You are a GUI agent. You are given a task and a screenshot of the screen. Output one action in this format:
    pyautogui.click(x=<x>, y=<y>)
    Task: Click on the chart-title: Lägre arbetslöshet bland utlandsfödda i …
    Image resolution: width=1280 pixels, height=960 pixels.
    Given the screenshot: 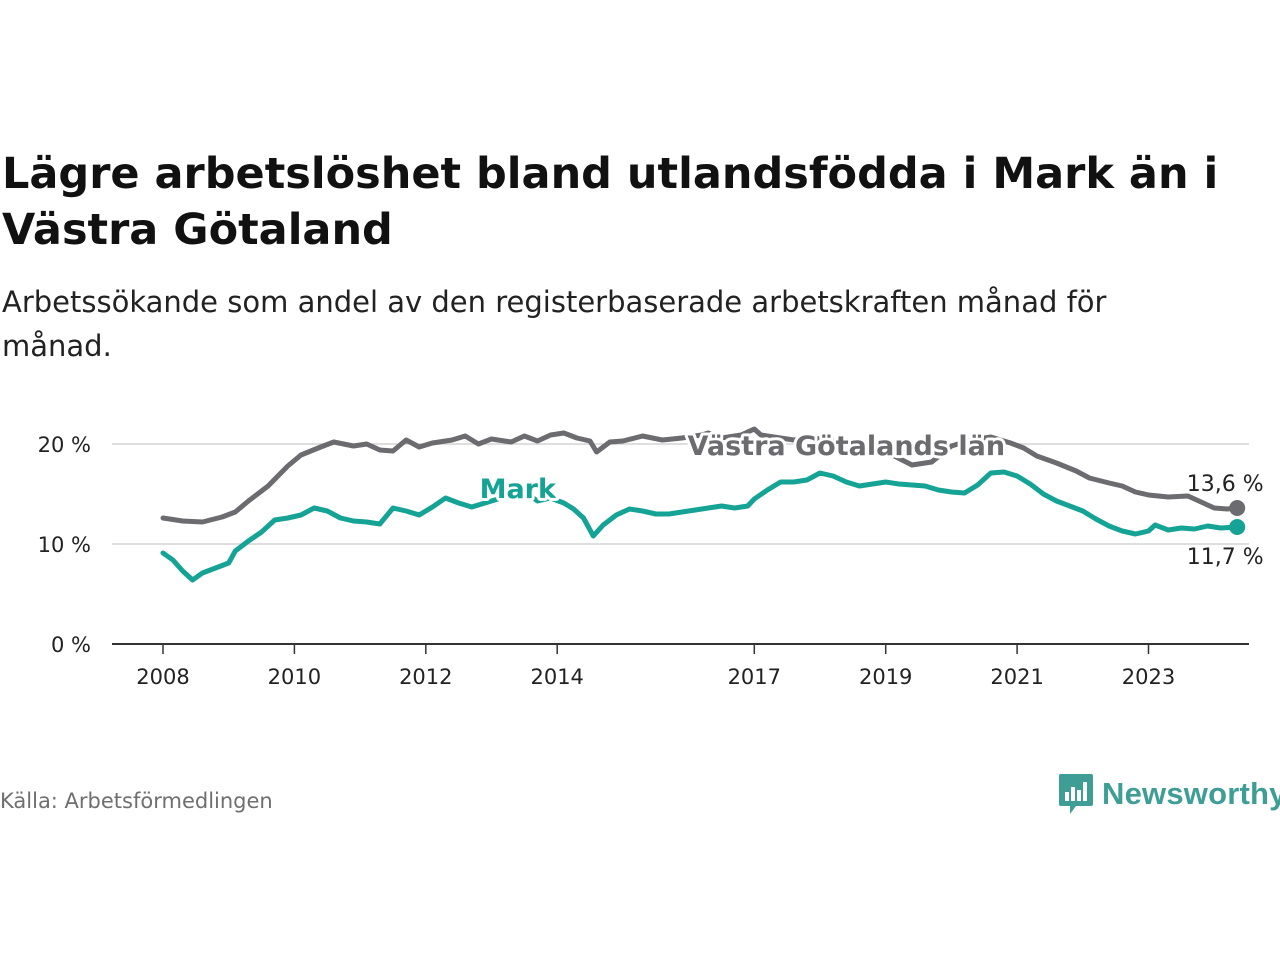 What is the action you would take?
    pyautogui.click(x=610, y=202)
    